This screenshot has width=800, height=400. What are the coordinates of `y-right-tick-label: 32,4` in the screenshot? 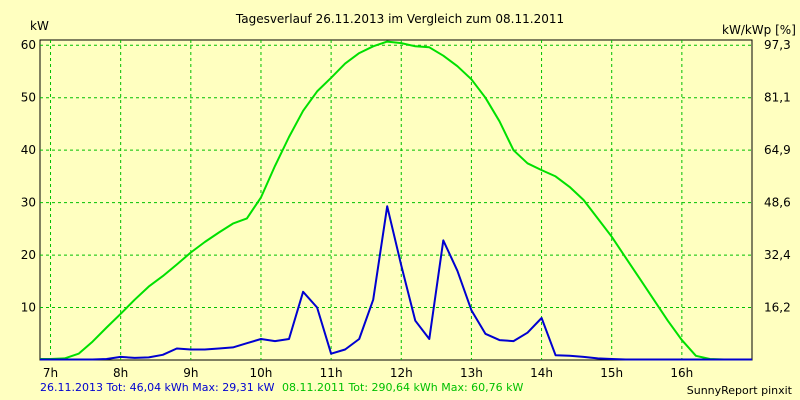 It's located at (777, 255).